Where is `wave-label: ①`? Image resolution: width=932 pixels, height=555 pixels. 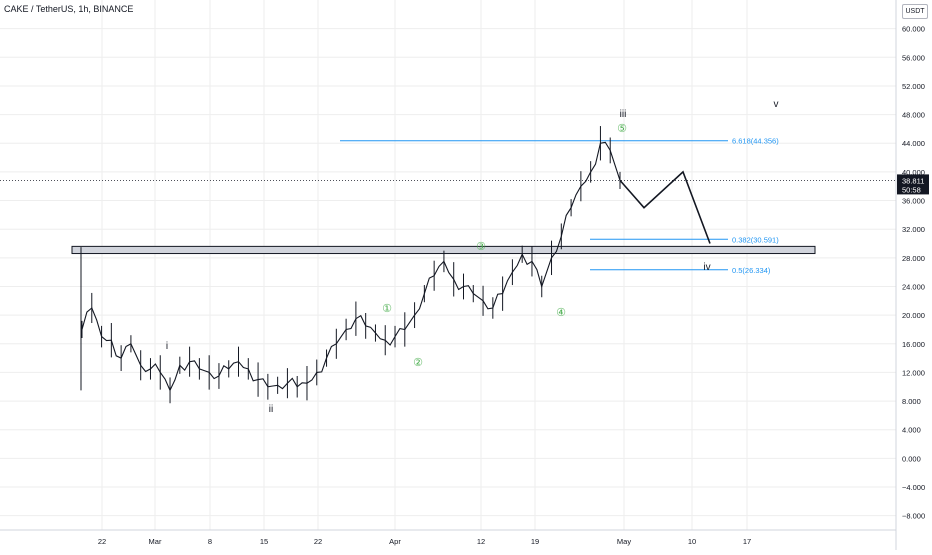 wave-label: ① is located at coordinates (387, 309).